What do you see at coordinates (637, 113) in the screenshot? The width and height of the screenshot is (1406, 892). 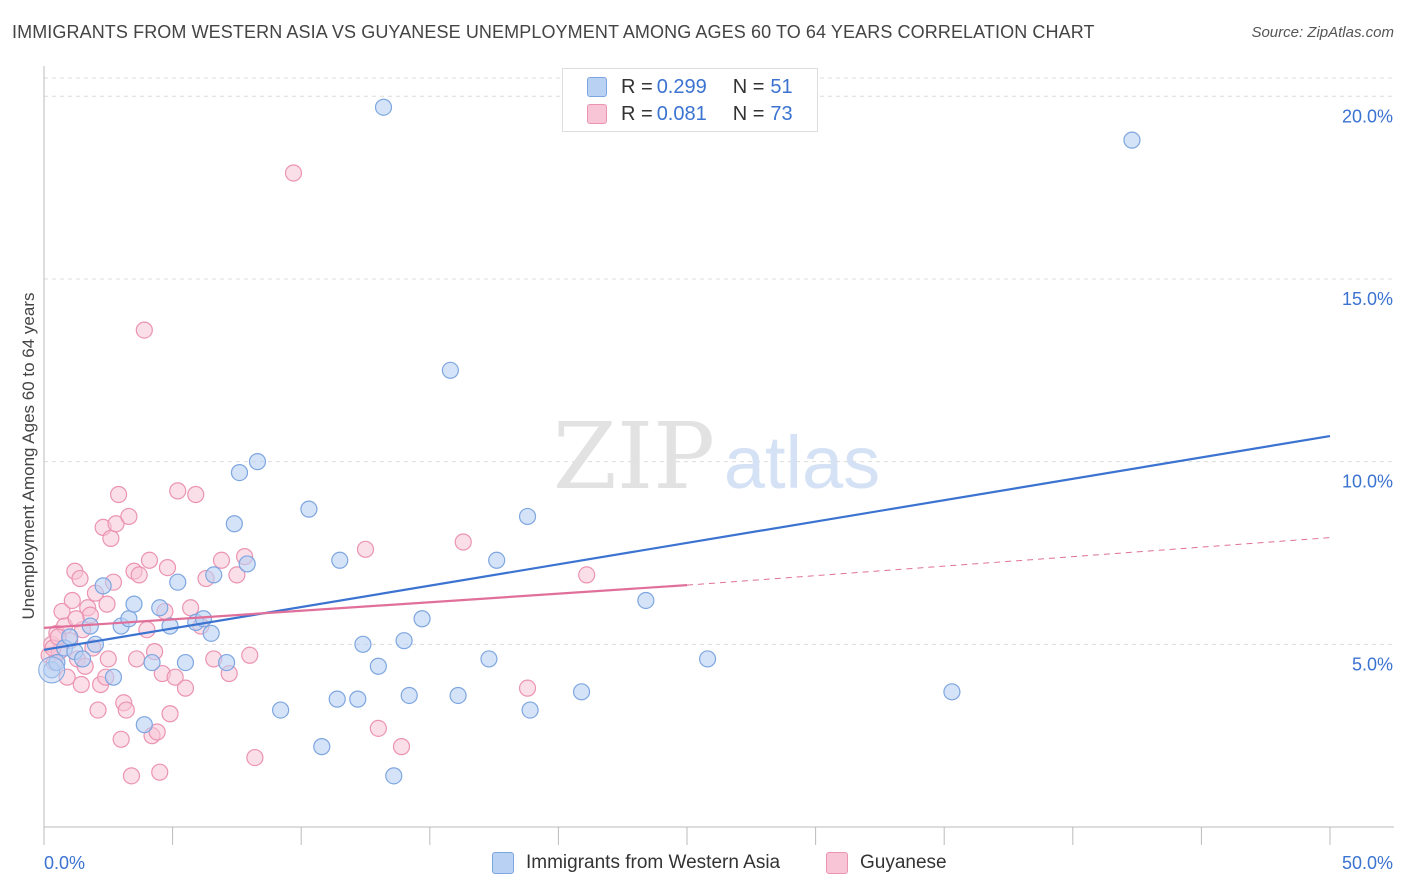 I see `legend-r-label-2: R =` at bounding box center [637, 113].